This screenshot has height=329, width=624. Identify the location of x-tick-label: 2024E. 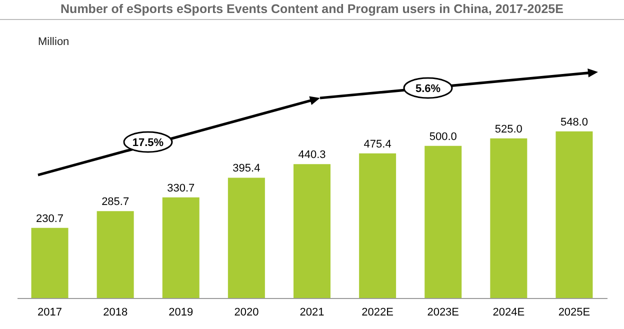
(508, 312).